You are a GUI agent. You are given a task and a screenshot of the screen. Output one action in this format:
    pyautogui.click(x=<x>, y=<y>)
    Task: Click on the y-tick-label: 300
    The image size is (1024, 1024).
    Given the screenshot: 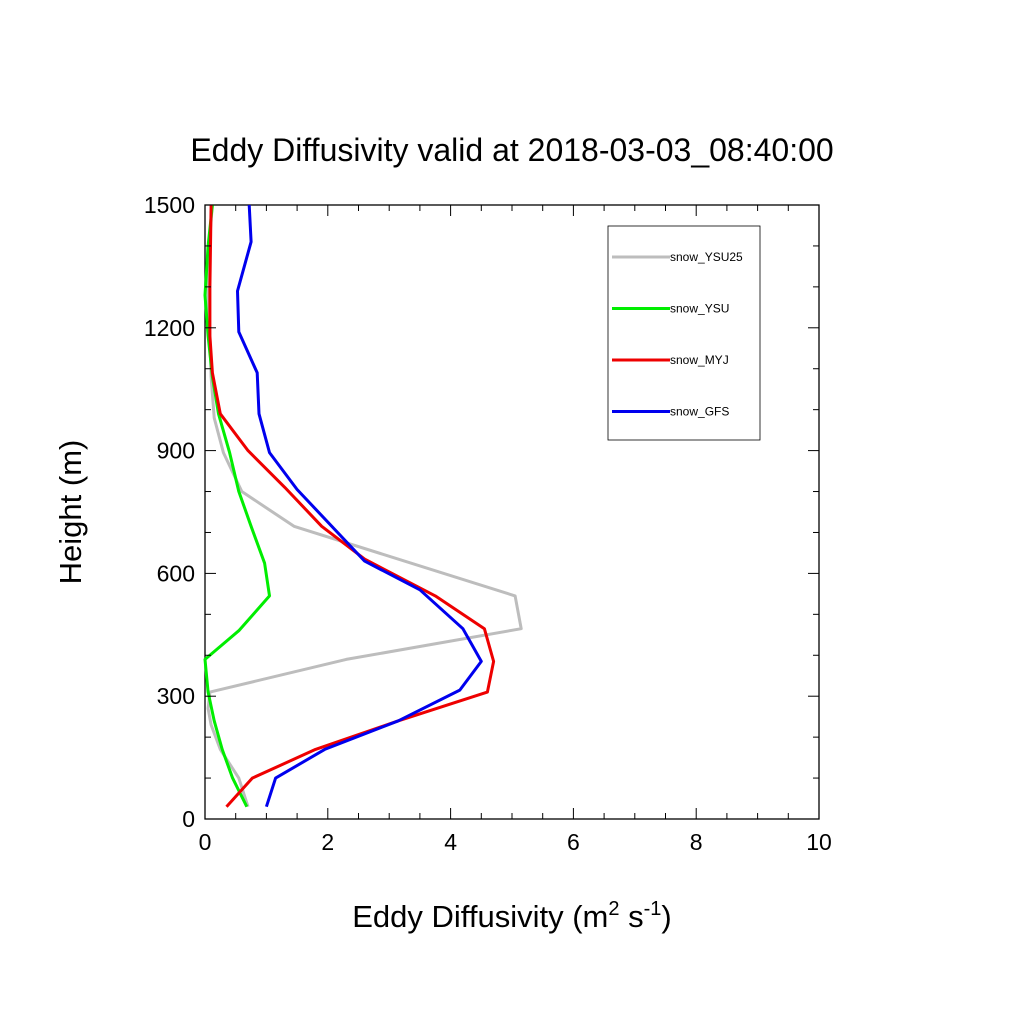 What is the action you would take?
    pyautogui.click(x=176, y=696)
    